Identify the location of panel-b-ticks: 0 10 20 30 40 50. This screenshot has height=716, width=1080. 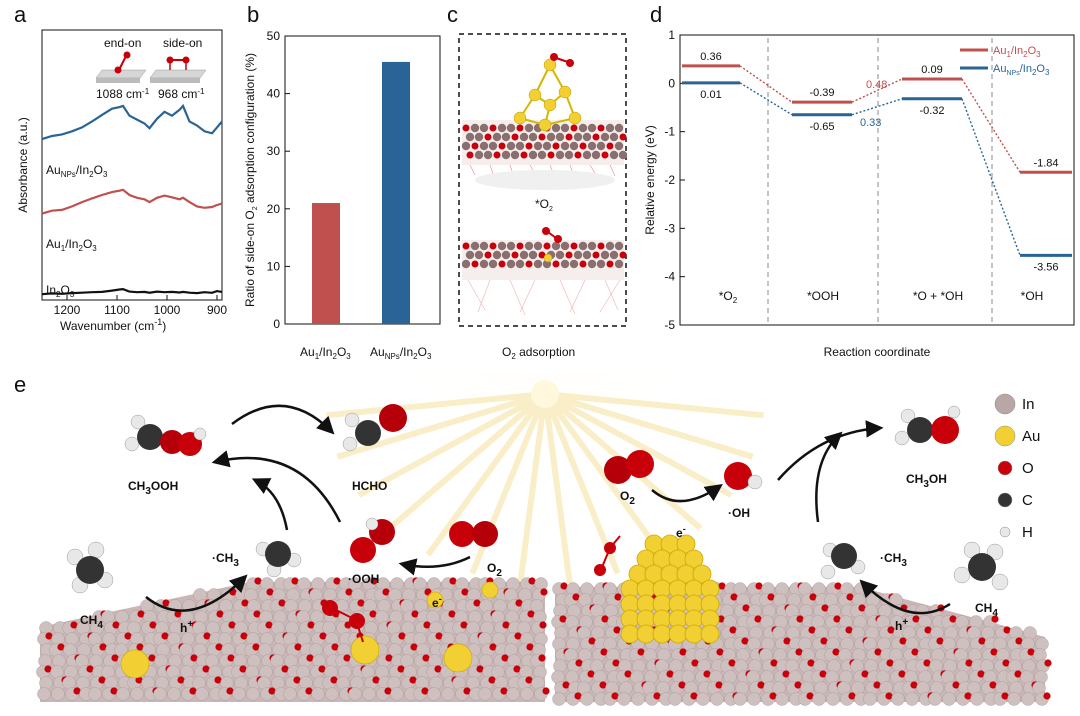
(278, 180).